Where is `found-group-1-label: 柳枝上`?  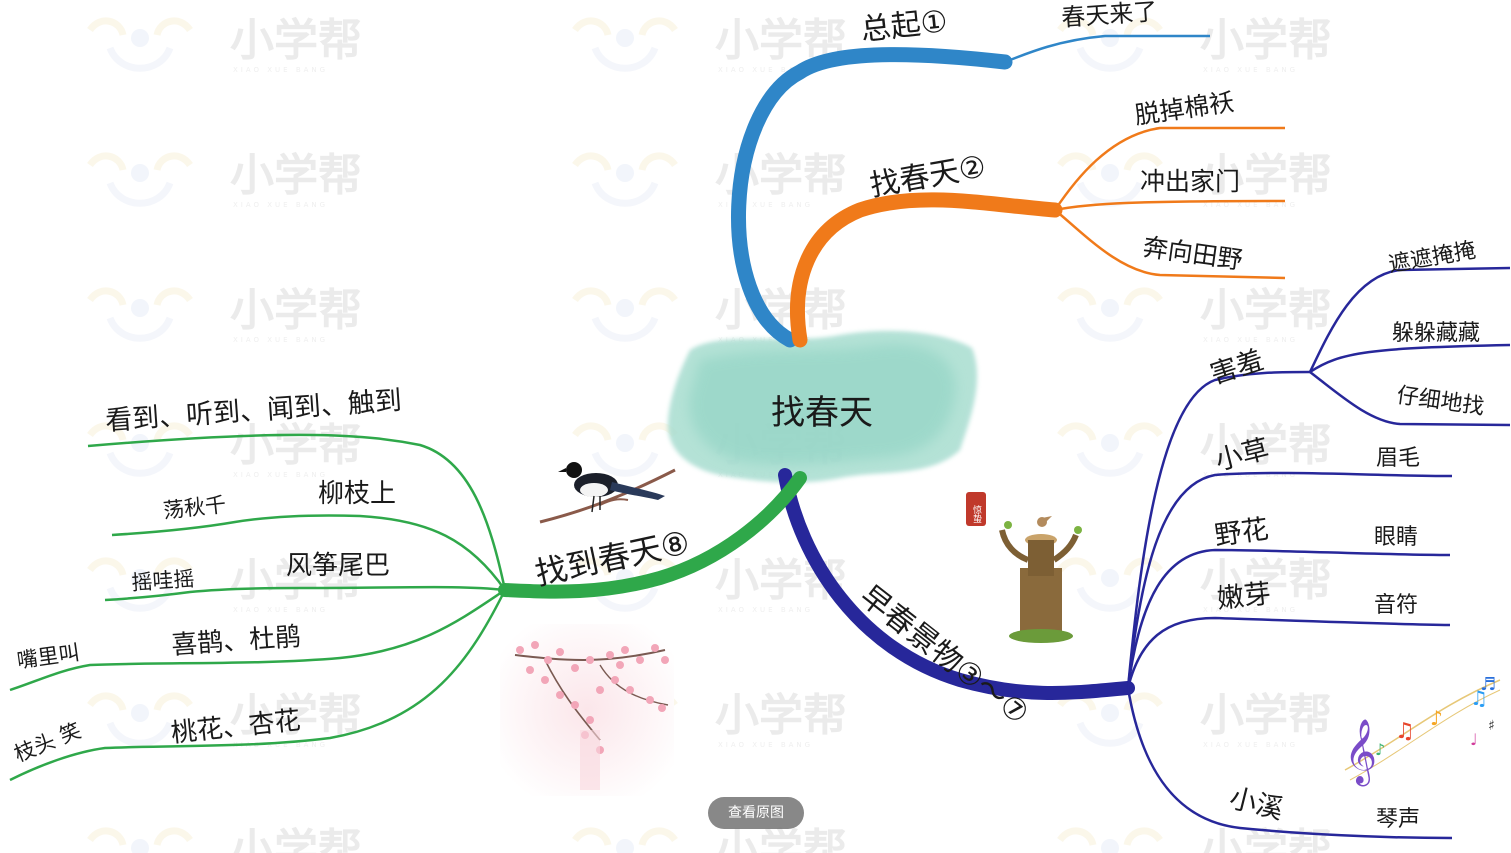
found-group-1-label: 柳枝上 is located at coordinates (357, 494).